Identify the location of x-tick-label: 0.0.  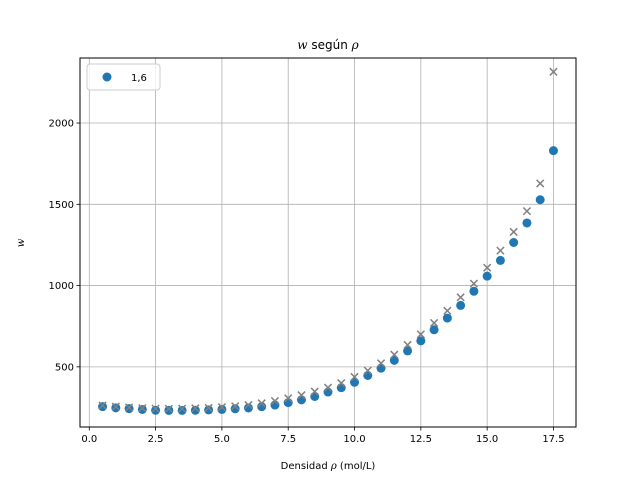
(89, 439).